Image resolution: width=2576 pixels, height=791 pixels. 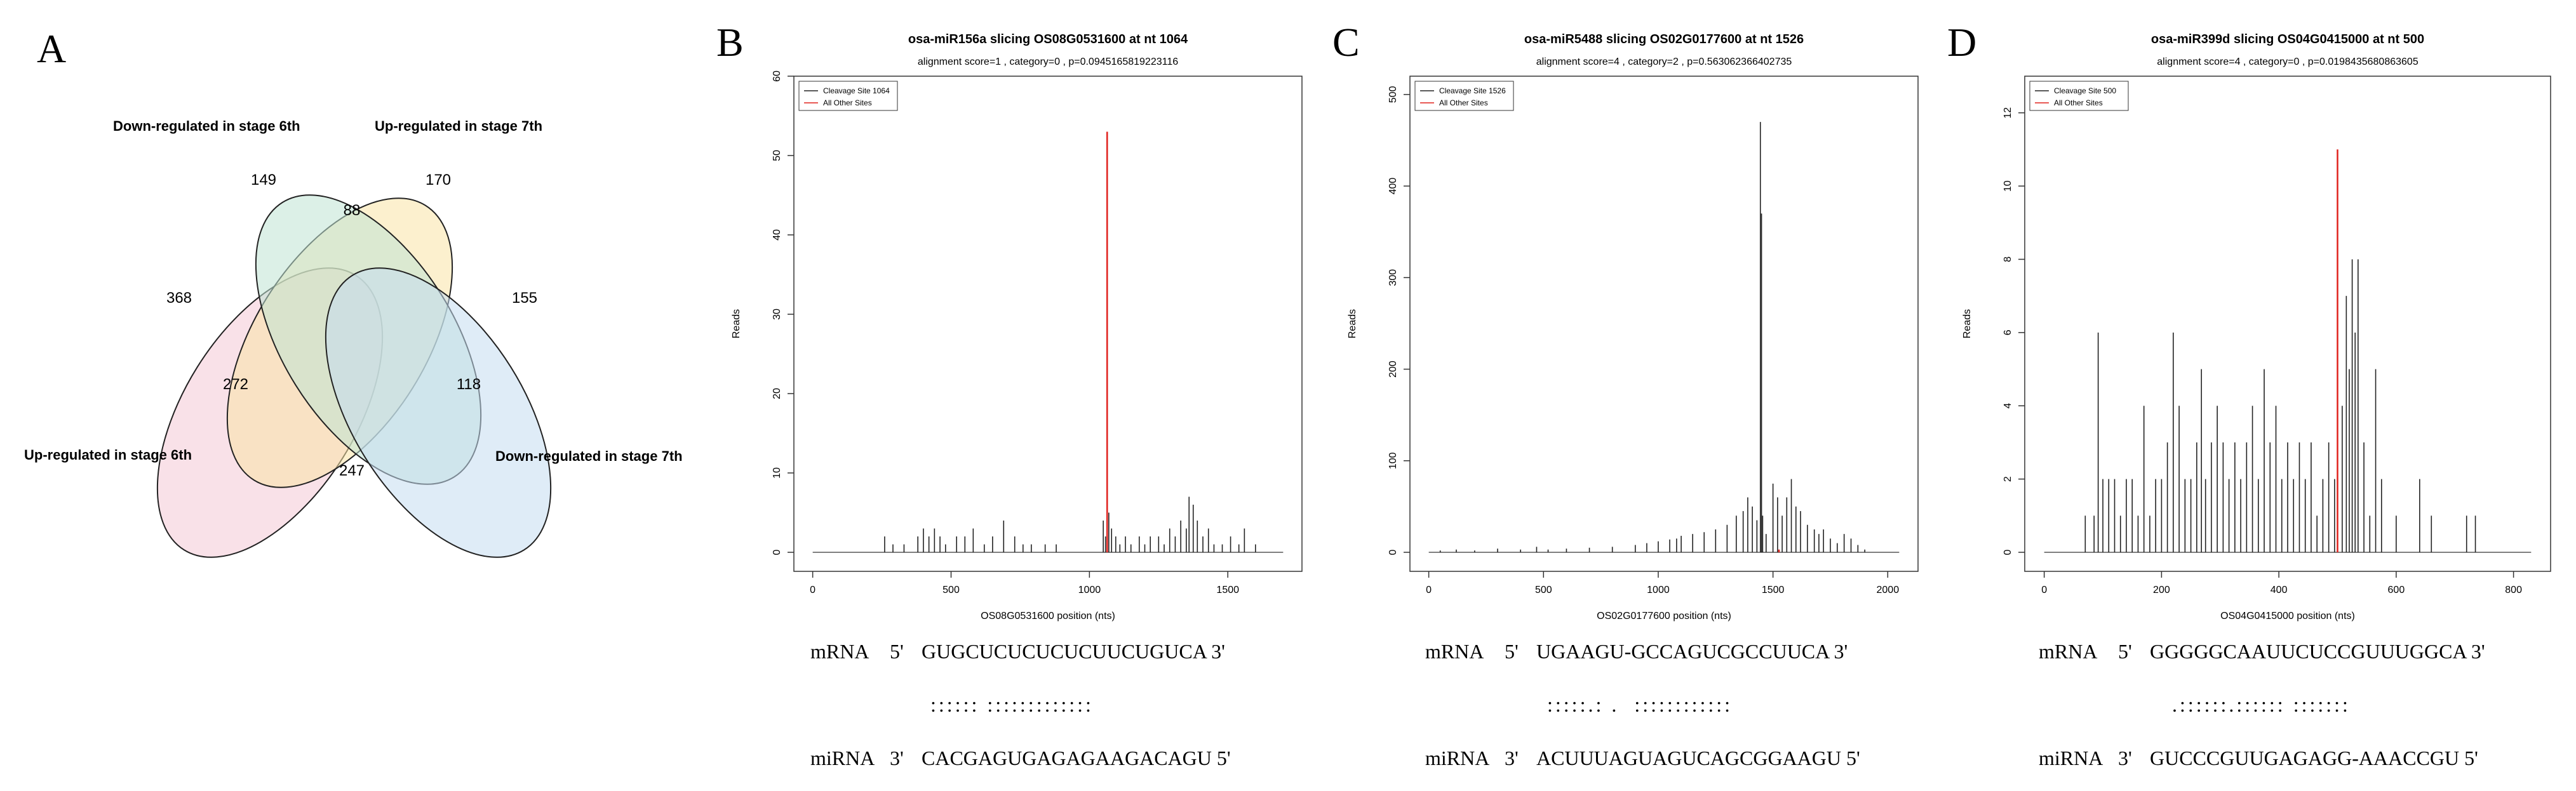 What do you see at coordinates (2007, 332) in the screenshot?
I see `chart-d-ytick-label: 6` at bounding box center [2007, 332].